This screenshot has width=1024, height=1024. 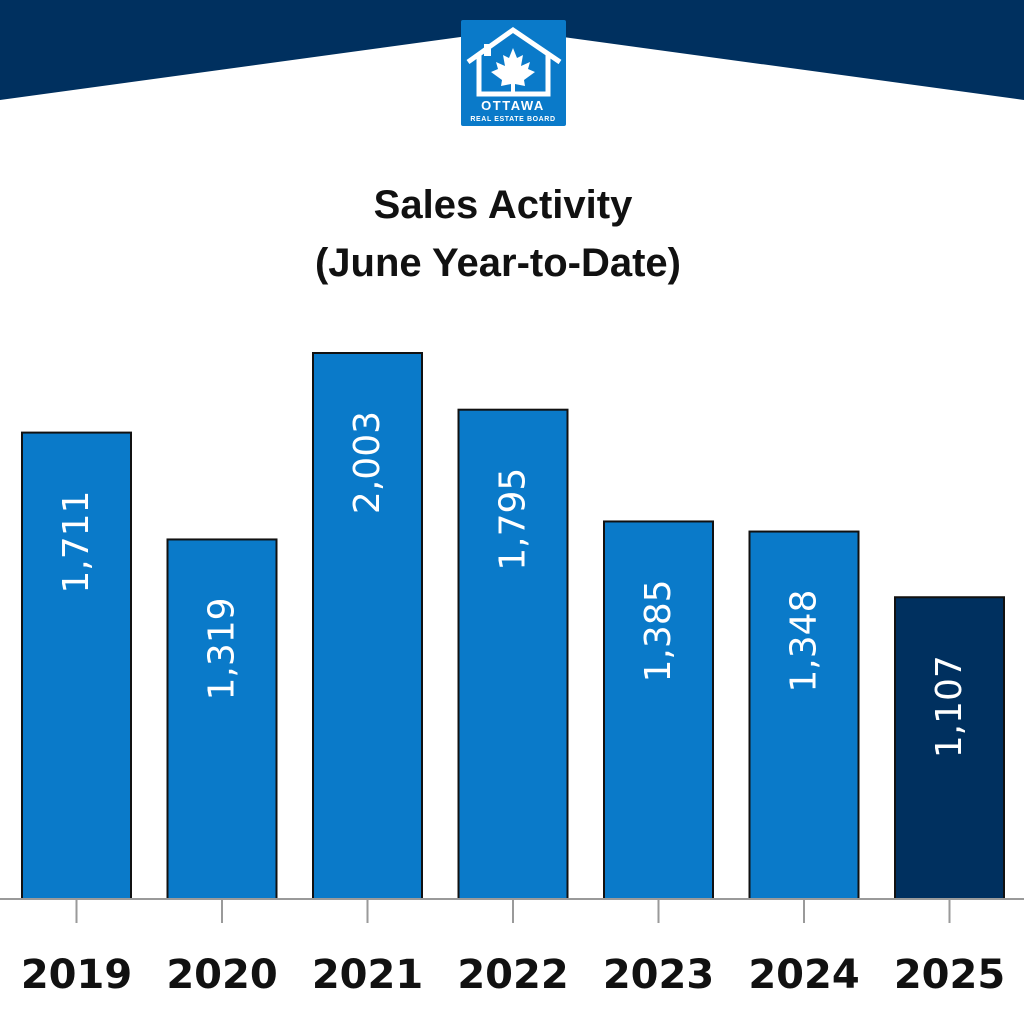 I want to click on logo-line-1: OTTAWA, so click(x=513, y=105).